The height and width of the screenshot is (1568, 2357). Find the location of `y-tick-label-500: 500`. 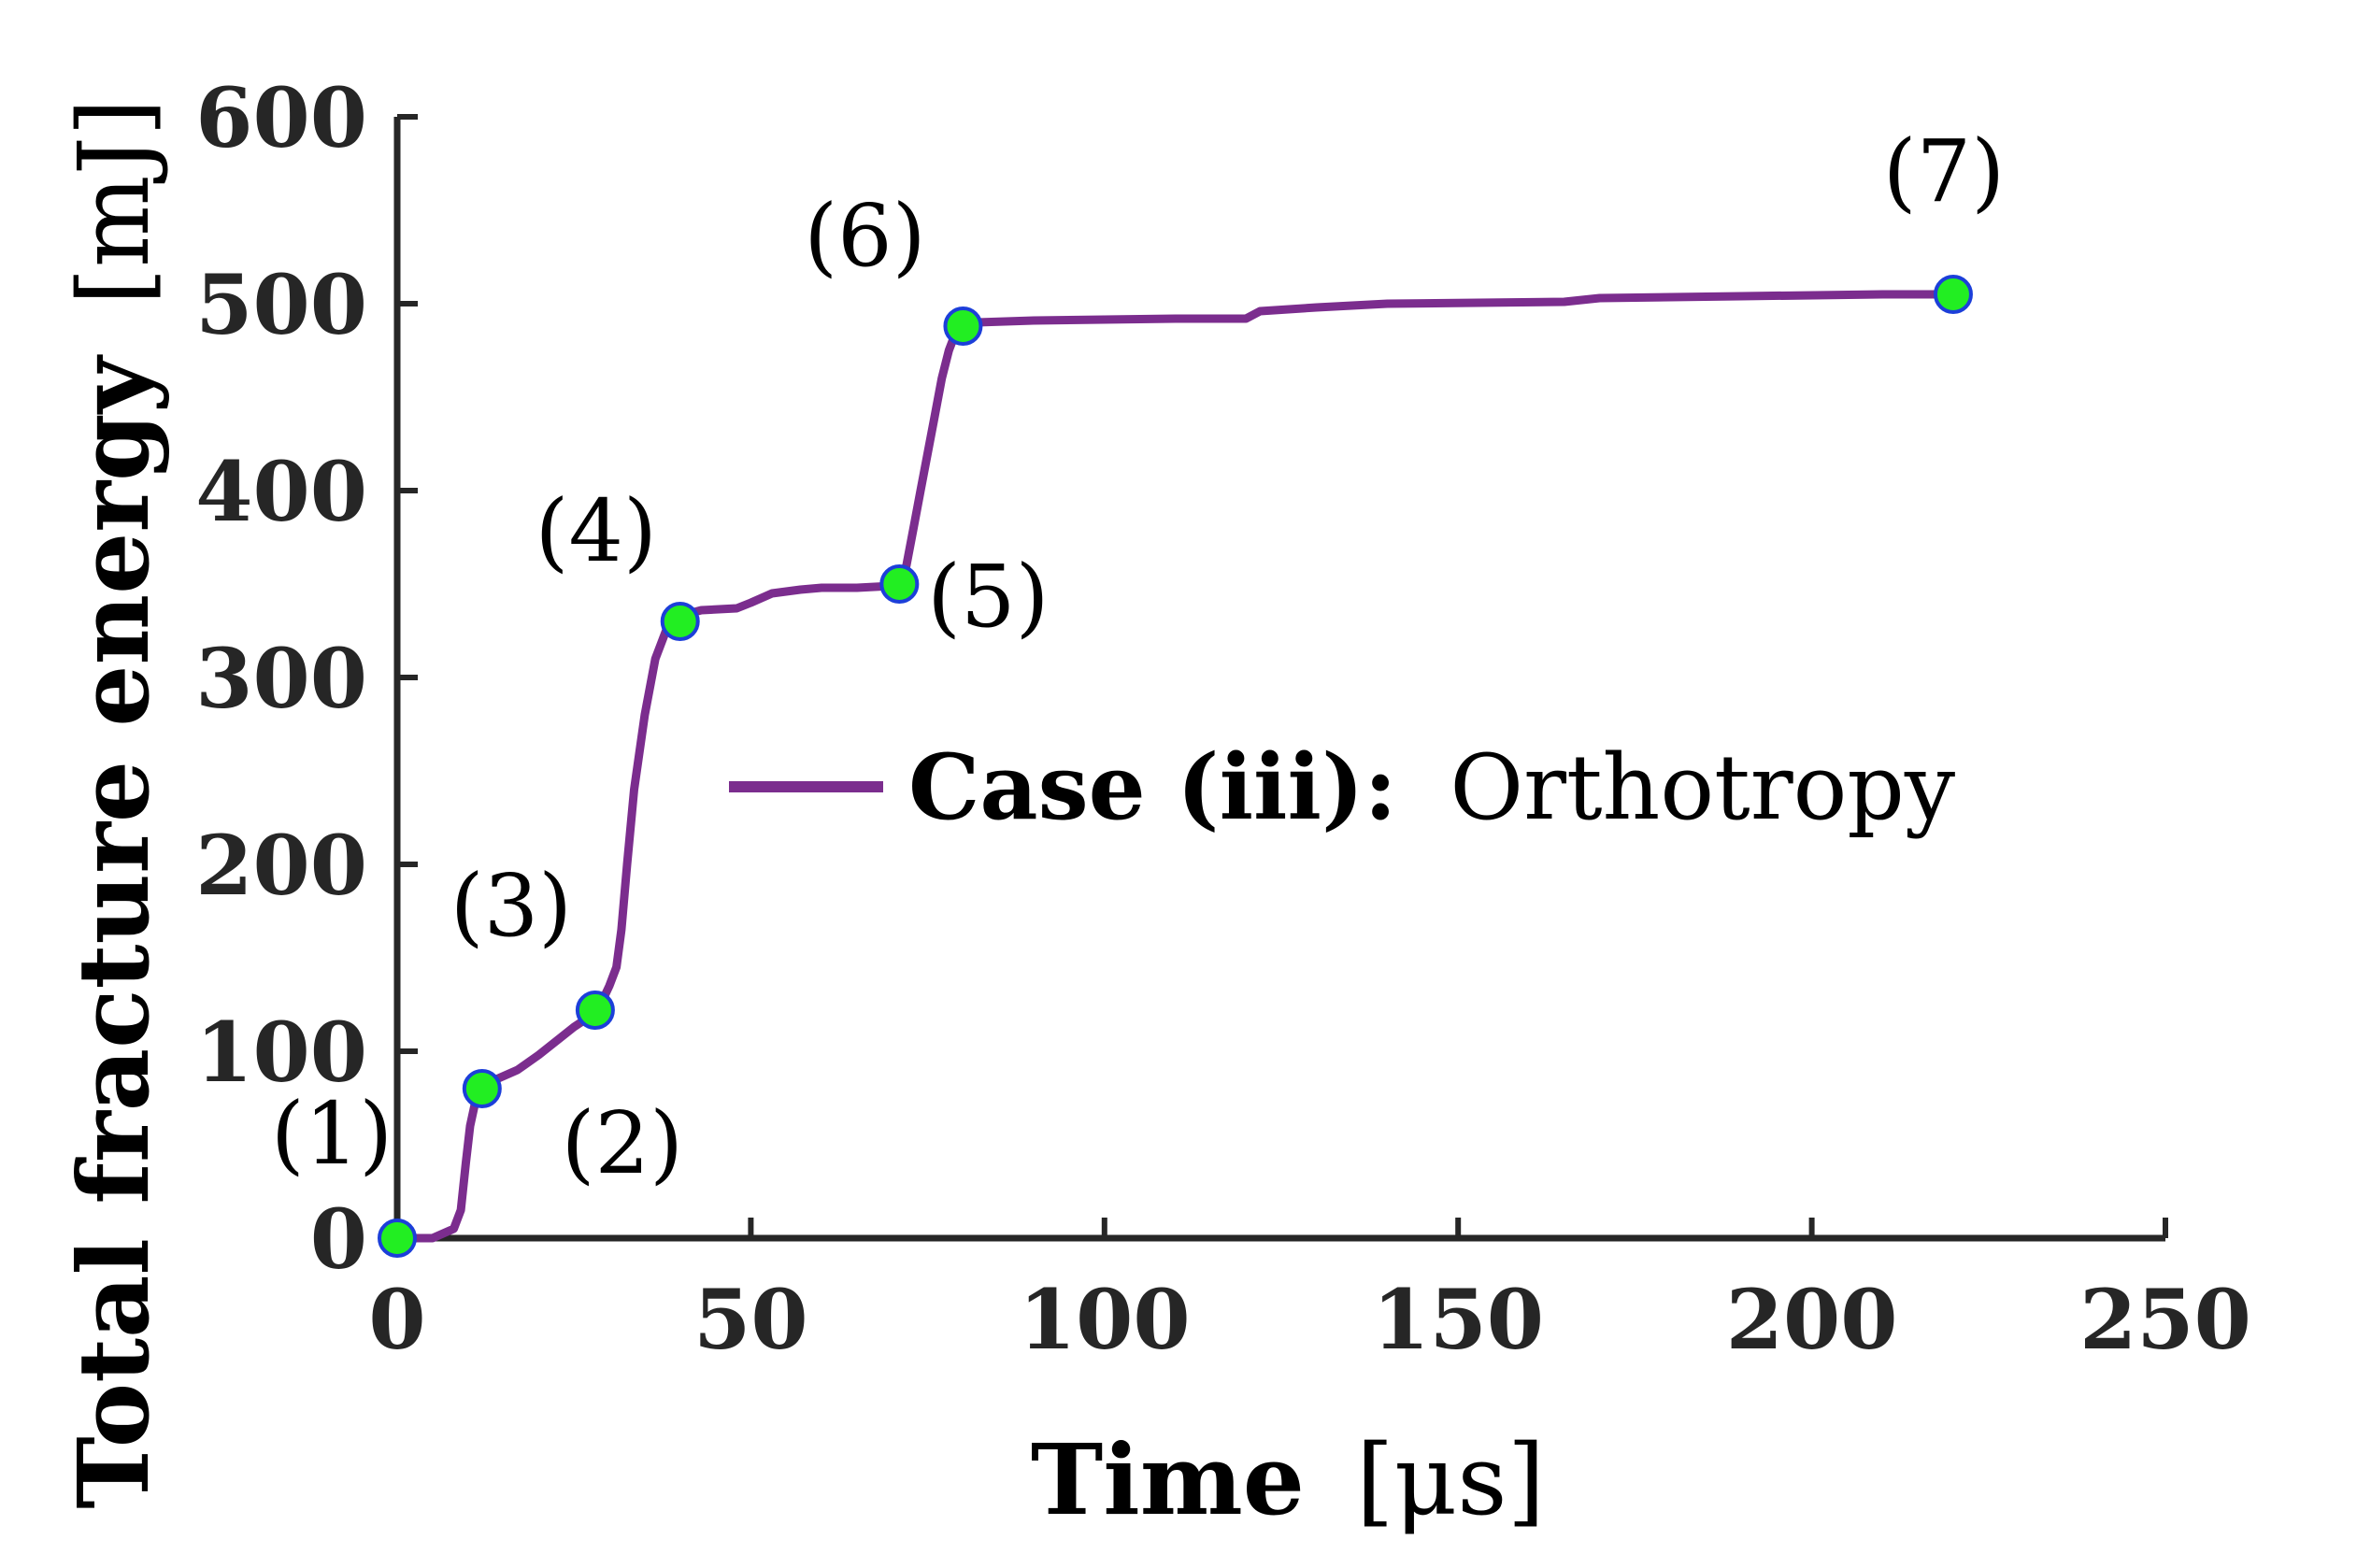

y-tick-label-500: 500 is located at coordinates (281, 305).